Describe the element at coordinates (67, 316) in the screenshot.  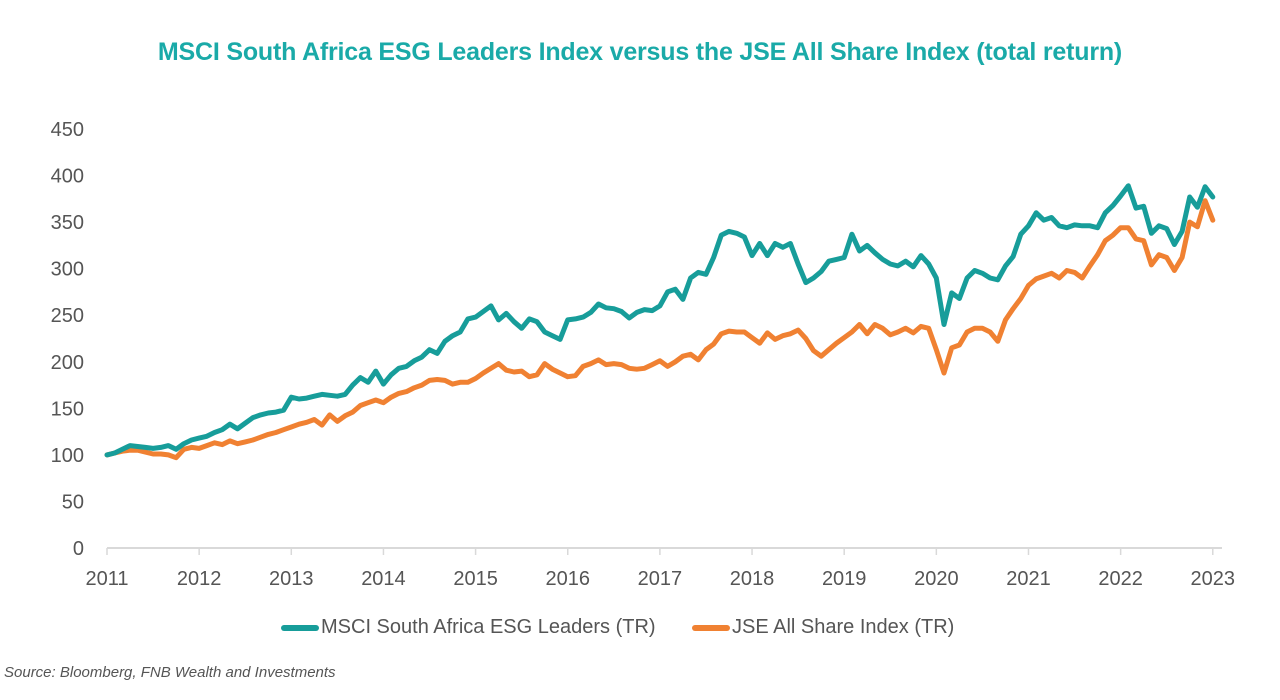
I see `y-tick-label: 250` at that location.